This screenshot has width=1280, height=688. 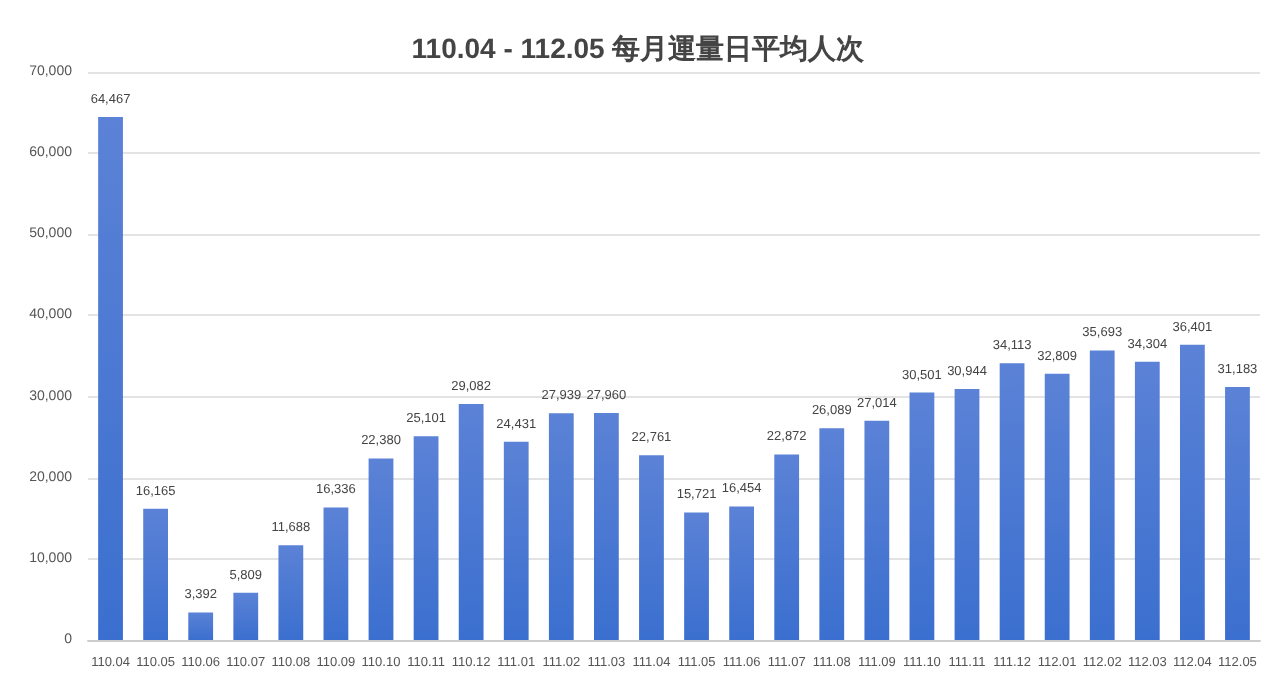 What do you see at coordinates (639, 48) in the screenshot?
I see `chart-title: 110.04 - 112.05 每月運量日平均人次` at bounding box center [639, 48].